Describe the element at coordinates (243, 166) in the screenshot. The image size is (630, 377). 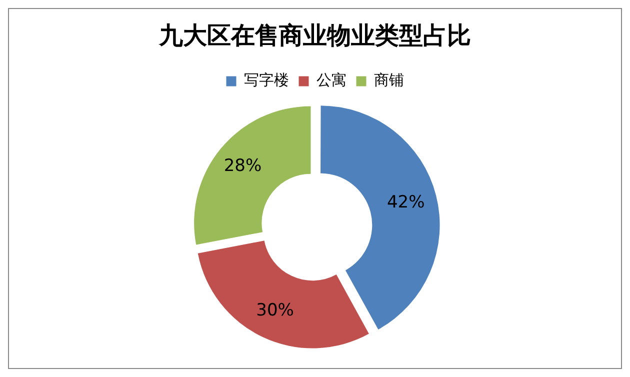
I see `data-label: 28%` at that location.